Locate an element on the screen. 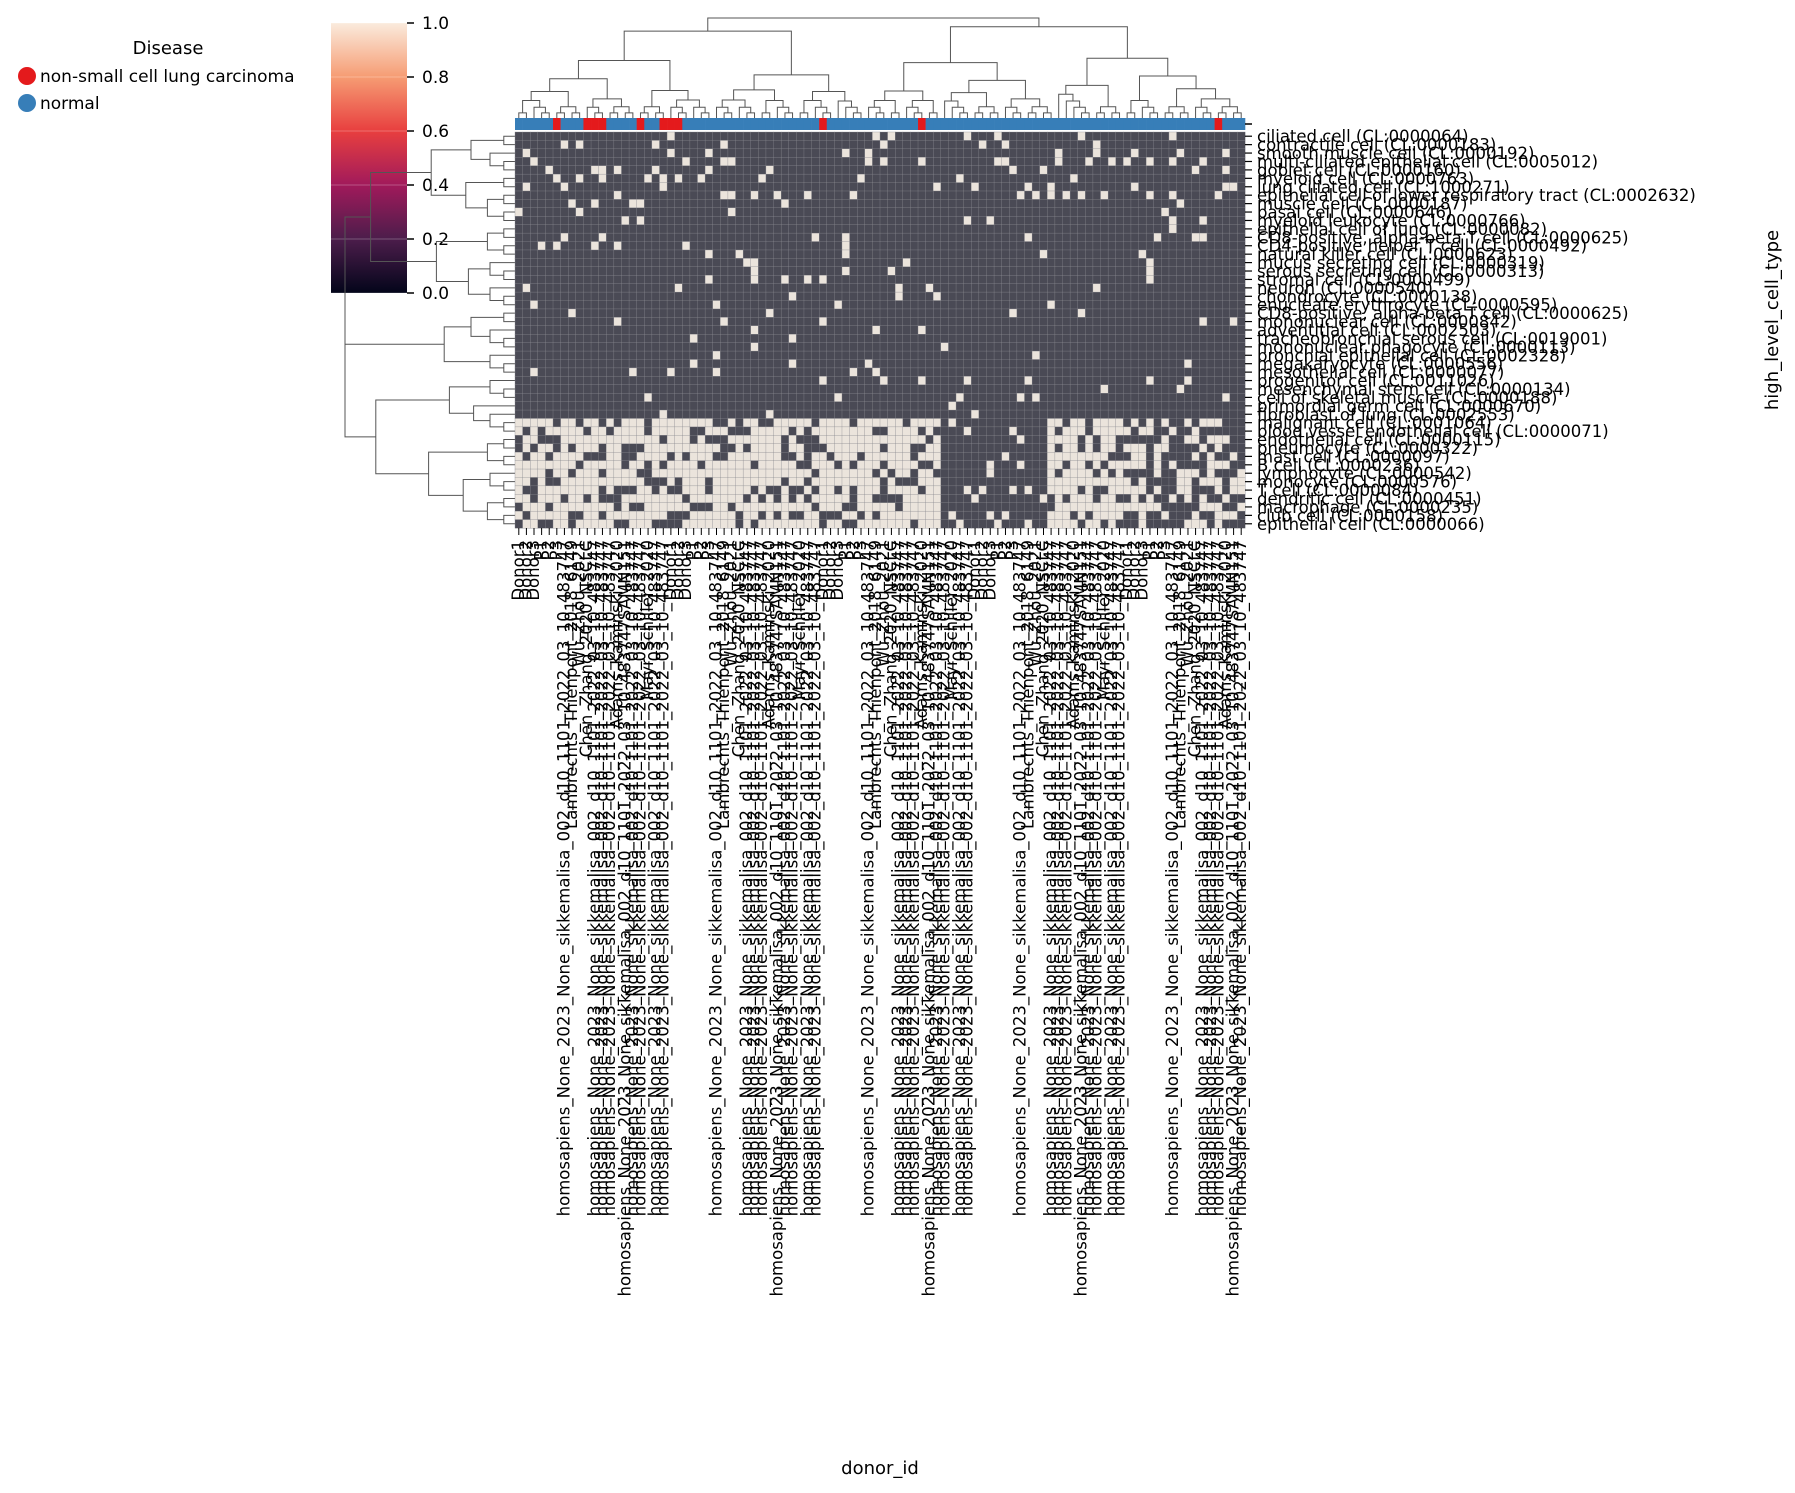  row-label: lymphocyte (CL:0000542) is located at coordinates (1364, 473).